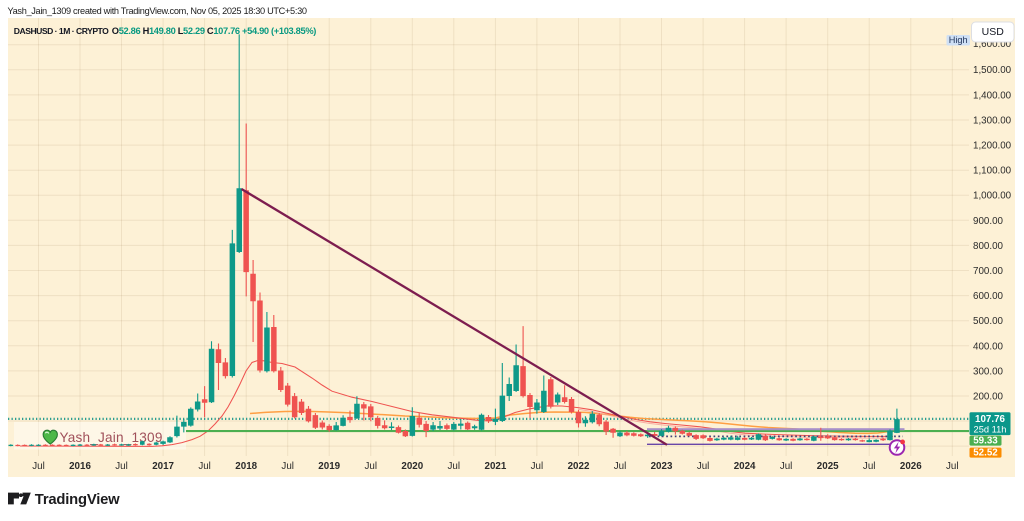  Describe the element at coordinates (988, 271) in the screenshot. I see `svg-text: 700.00` at that location.